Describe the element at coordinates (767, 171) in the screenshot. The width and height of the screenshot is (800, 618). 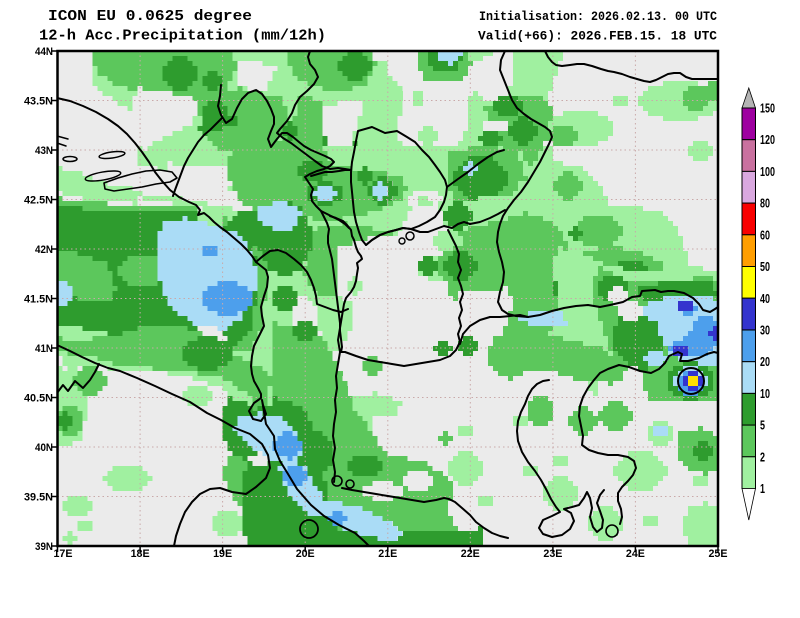
I see `svg-text: 100` at that location.